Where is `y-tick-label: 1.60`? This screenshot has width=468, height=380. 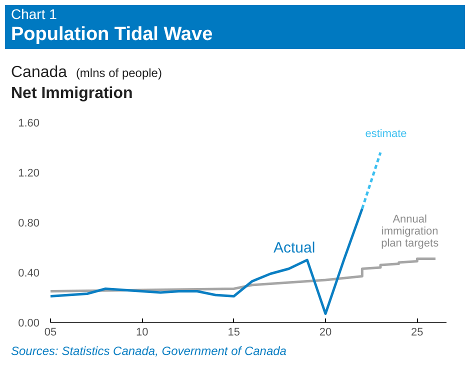
y-tick-label: 1.60 is located at coordinates (29, 124).